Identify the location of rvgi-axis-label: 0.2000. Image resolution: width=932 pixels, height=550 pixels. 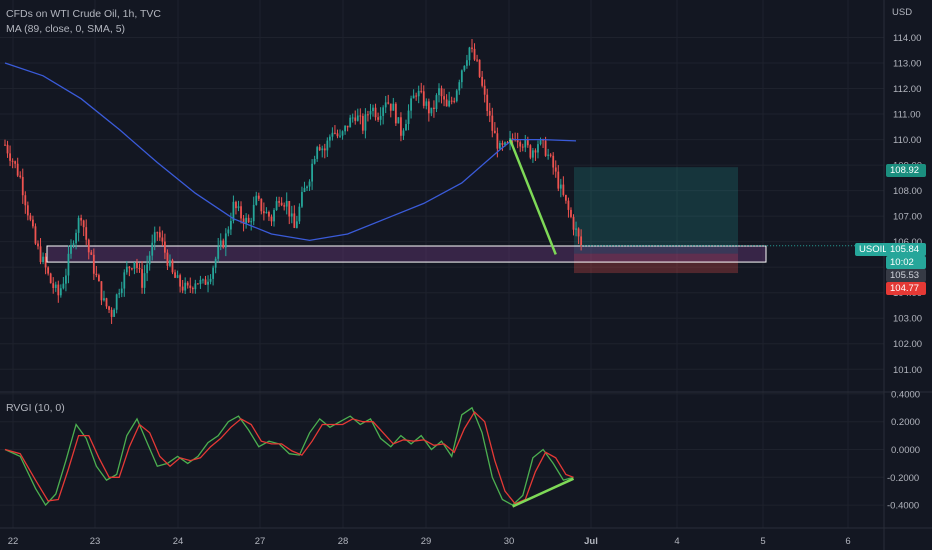
(905, 422).